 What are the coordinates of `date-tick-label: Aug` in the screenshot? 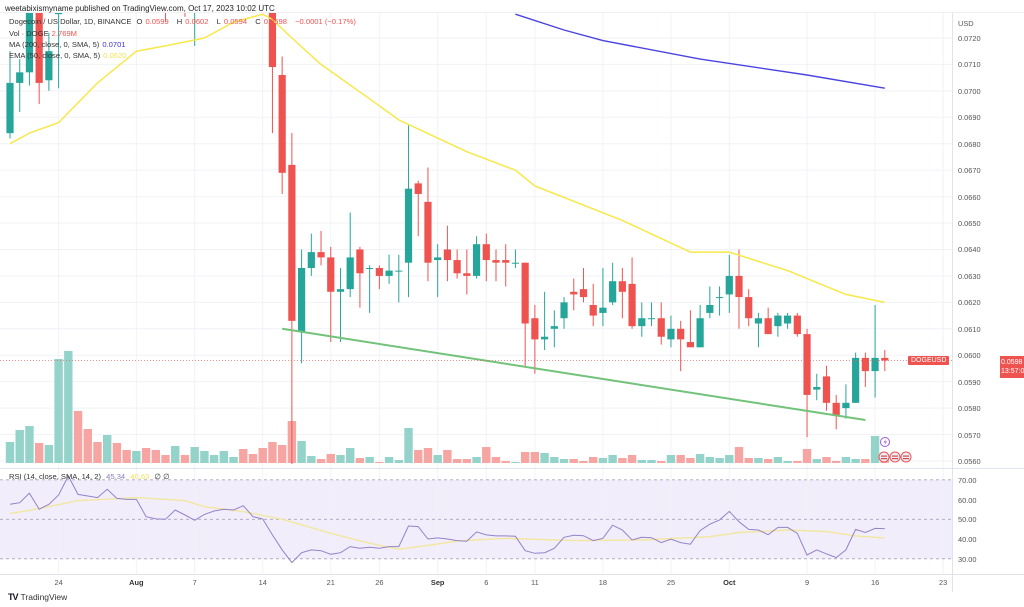 It's located at (136, 582).